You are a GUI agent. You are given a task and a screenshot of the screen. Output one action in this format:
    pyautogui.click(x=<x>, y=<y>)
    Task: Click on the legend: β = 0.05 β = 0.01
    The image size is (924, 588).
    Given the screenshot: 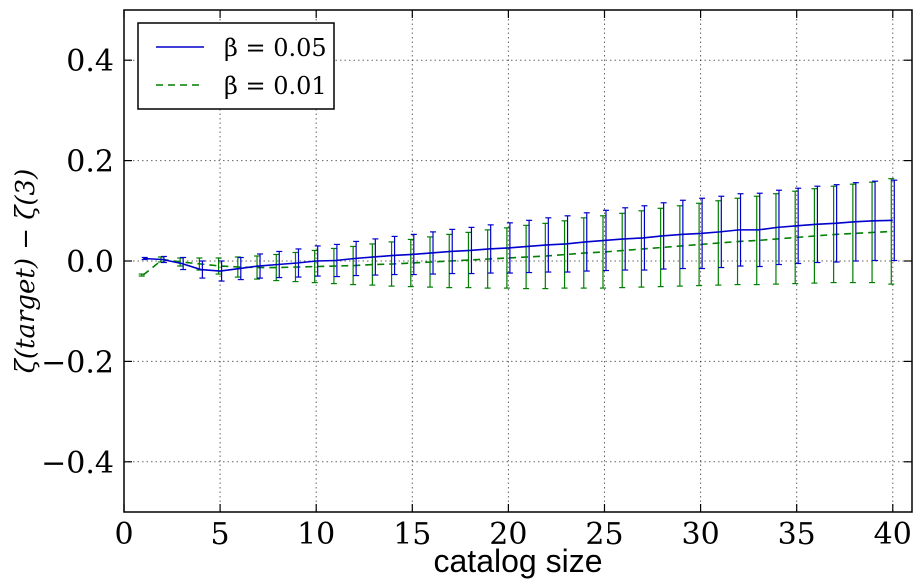 What is the action you would take?
    pyautogui.click(x=236, y=66)
    